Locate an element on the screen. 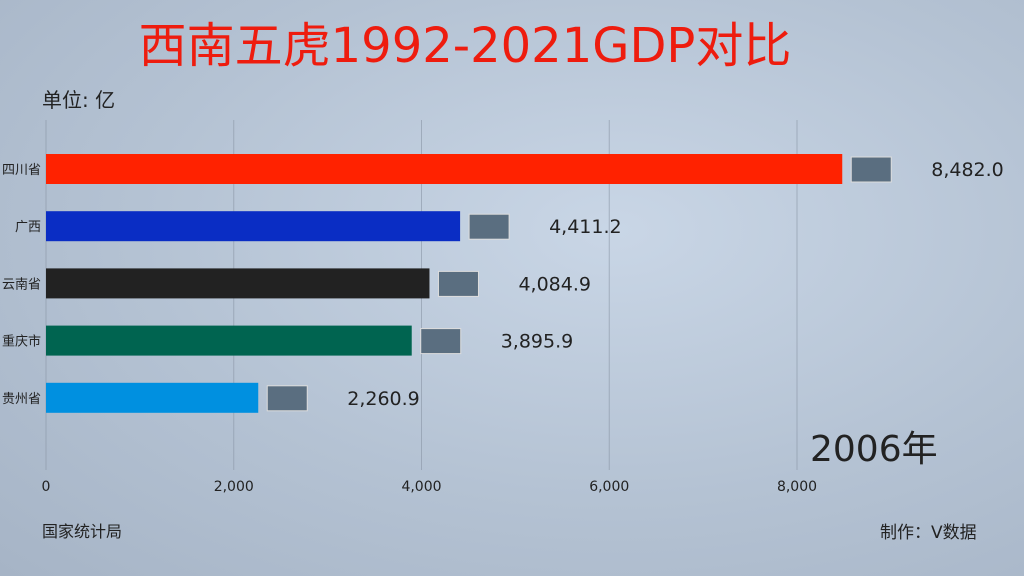  x-tick-label: 8,000 is located at coordinates (797, 487).